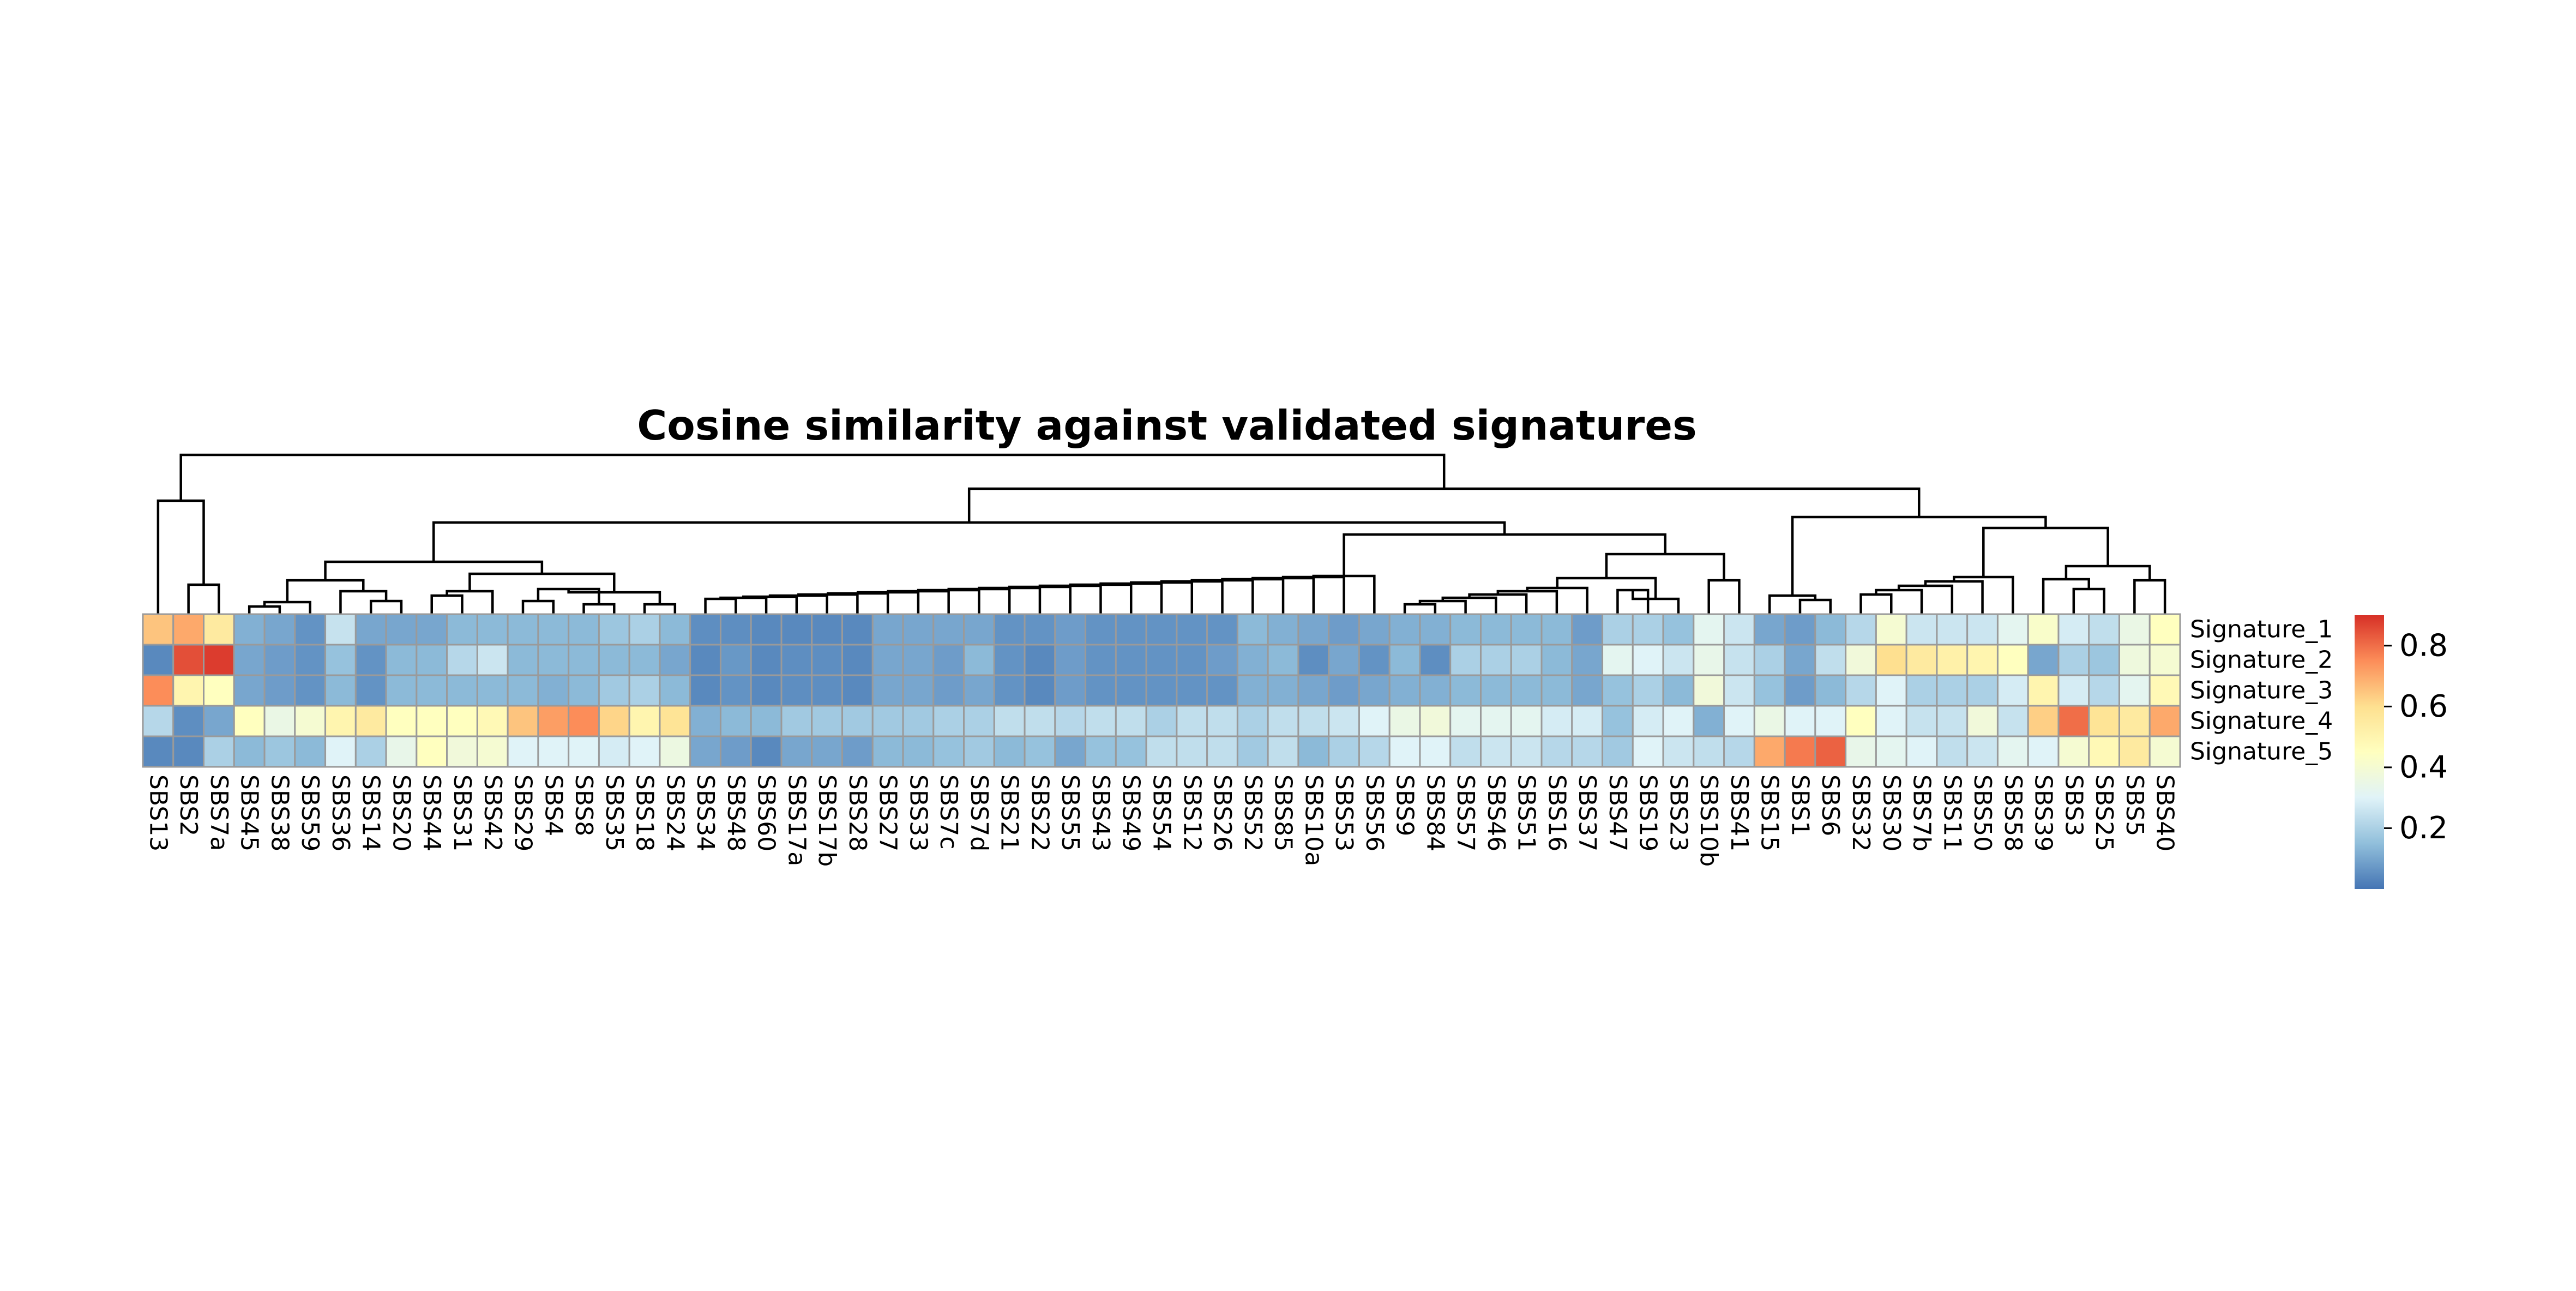  I want to click on column-label: SBS4, so click(553, 805).